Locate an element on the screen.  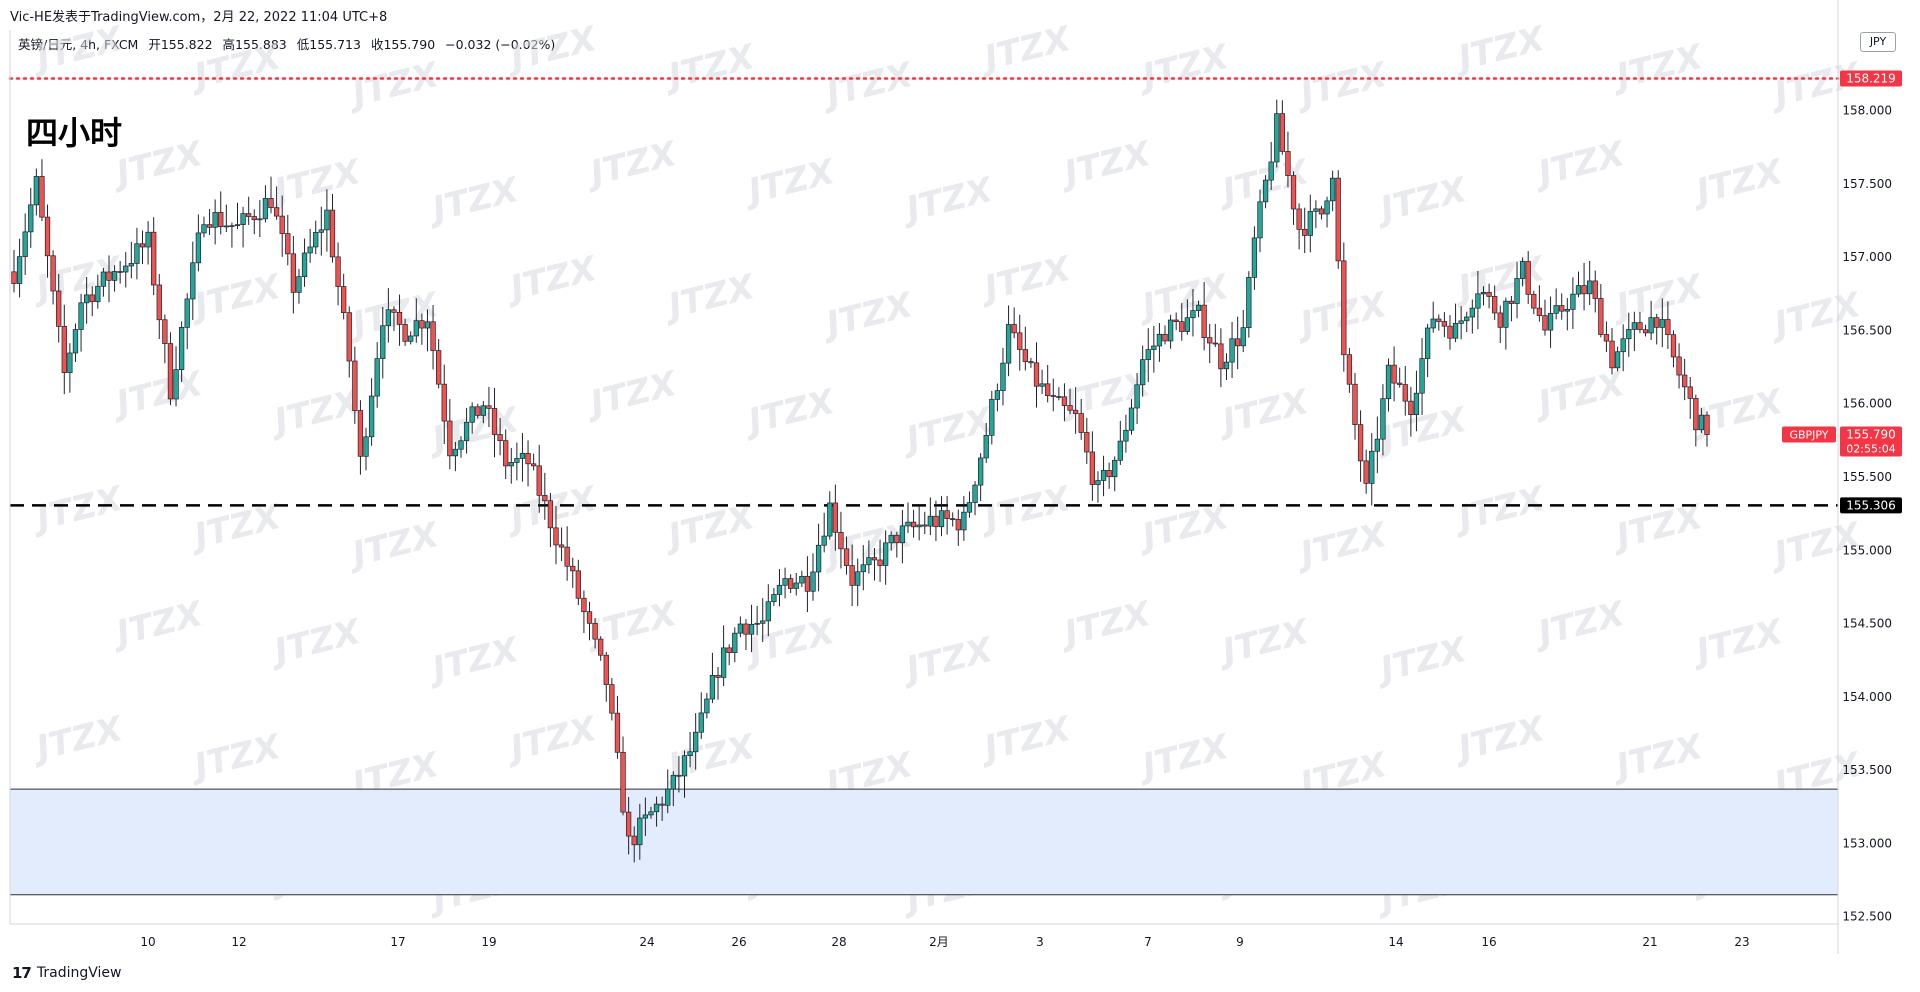
low-number: 155.713 is located at coordinates (335, 44).